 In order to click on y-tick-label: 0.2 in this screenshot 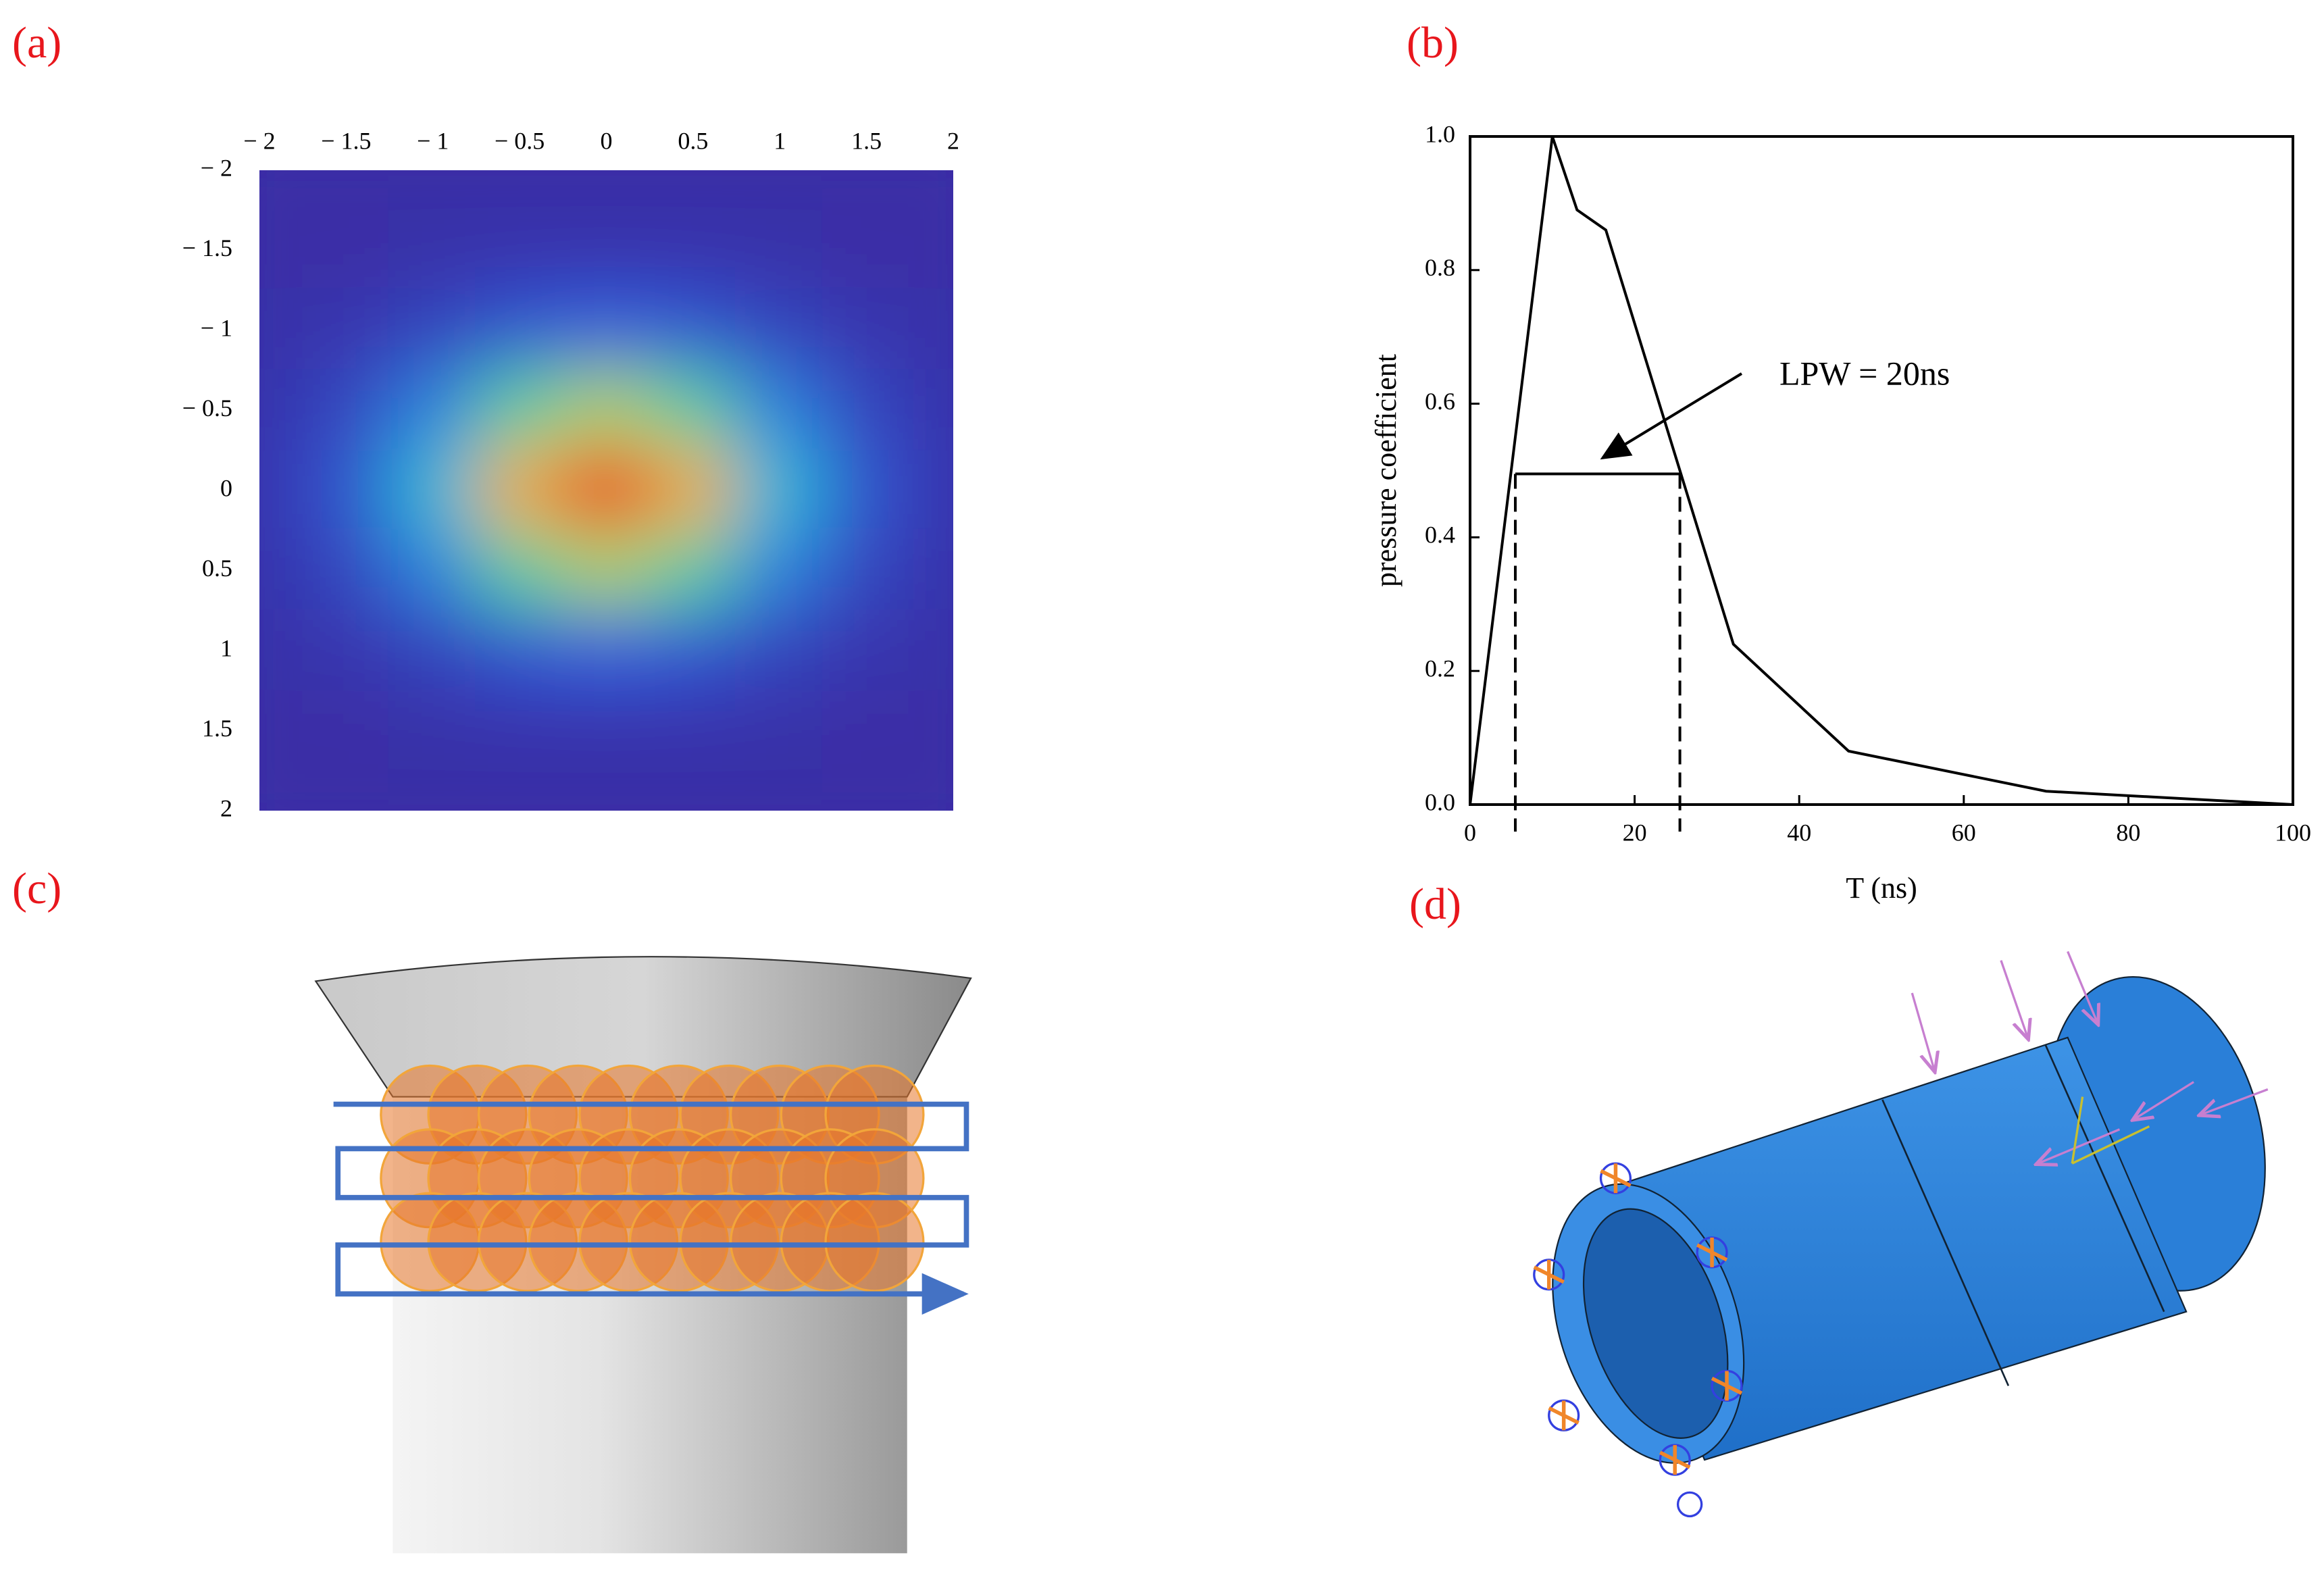, I will do `click(1440, 668)`.